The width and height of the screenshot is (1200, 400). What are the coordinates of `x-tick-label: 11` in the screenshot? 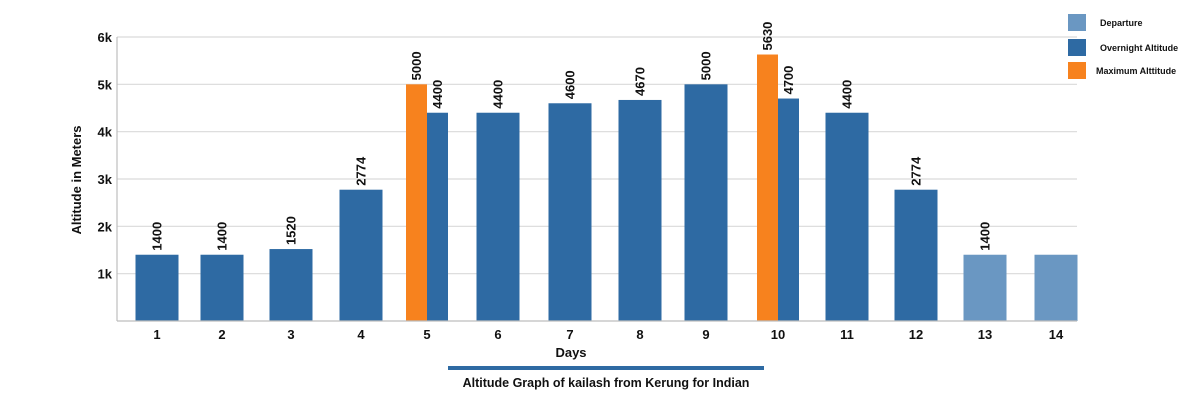 It's located at (847, 334).